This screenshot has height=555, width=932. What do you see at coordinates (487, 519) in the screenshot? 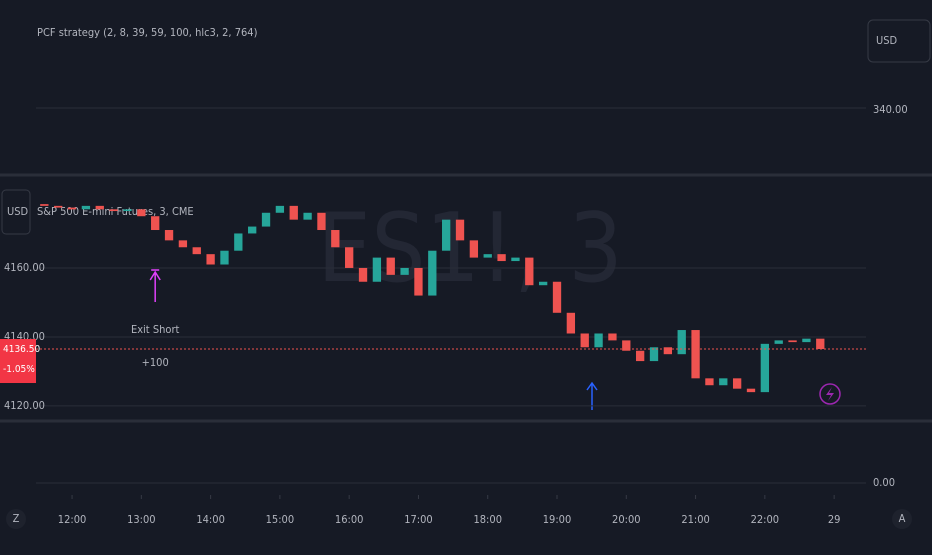
I see `x-tick-label: 18:00` at bounding box center [487, 519].